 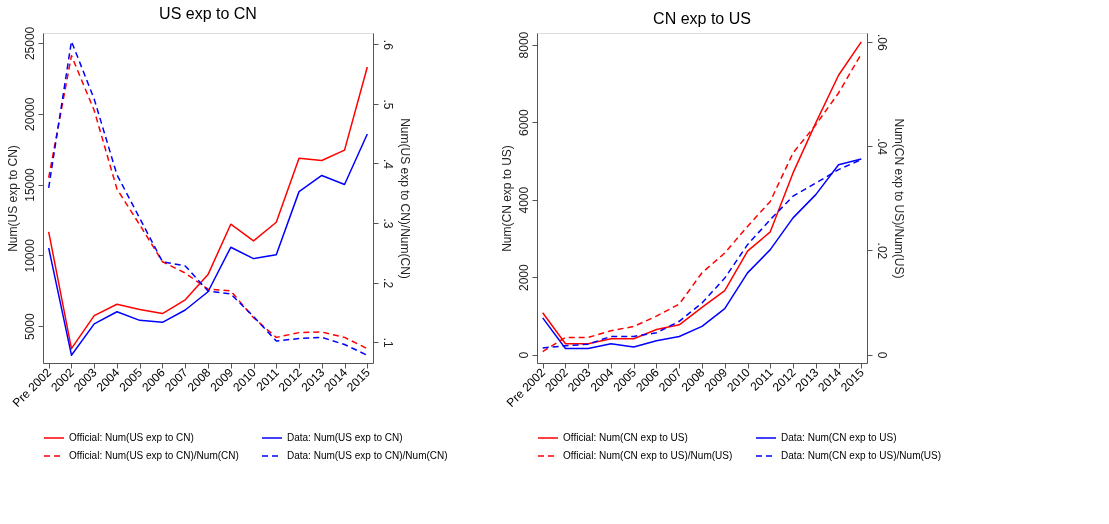 I want to click on y-tick-label: 0, so click(x=523, y=355).